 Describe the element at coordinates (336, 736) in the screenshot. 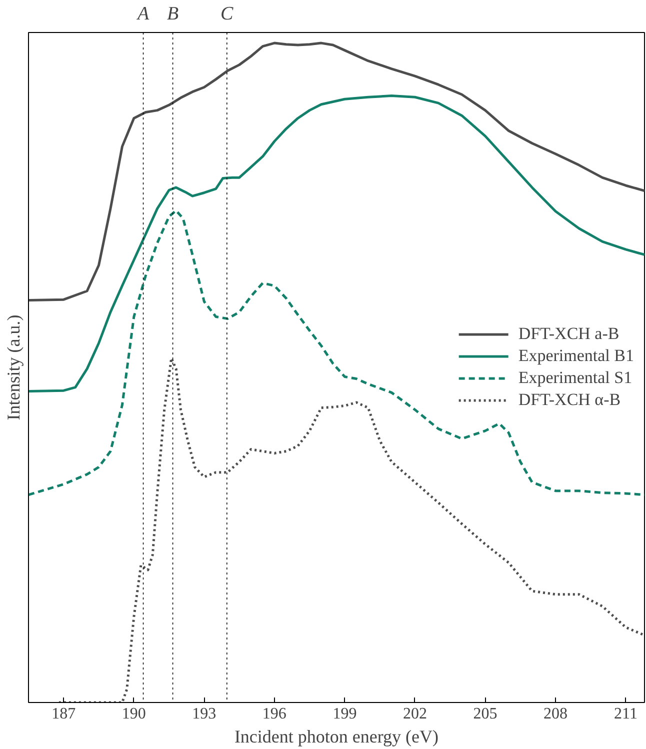

I see `x-axis-title: Incident photon energy (eV)` at that location.